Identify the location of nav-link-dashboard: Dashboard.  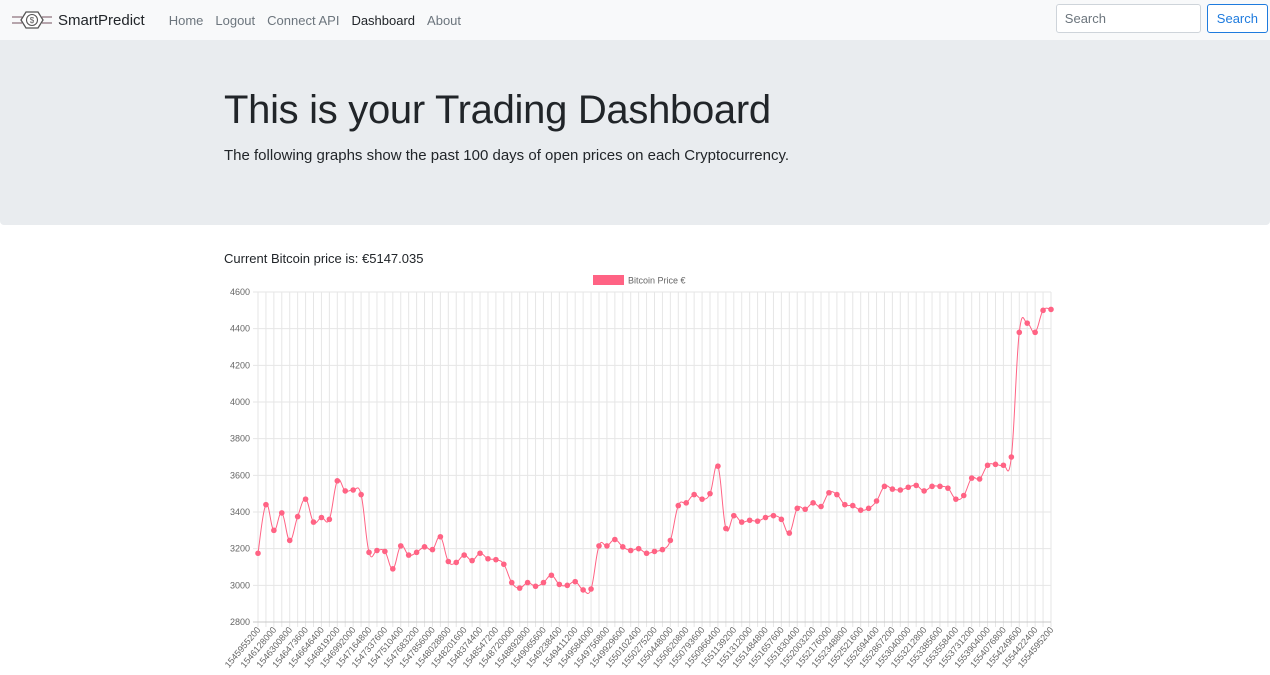
(383, 20).